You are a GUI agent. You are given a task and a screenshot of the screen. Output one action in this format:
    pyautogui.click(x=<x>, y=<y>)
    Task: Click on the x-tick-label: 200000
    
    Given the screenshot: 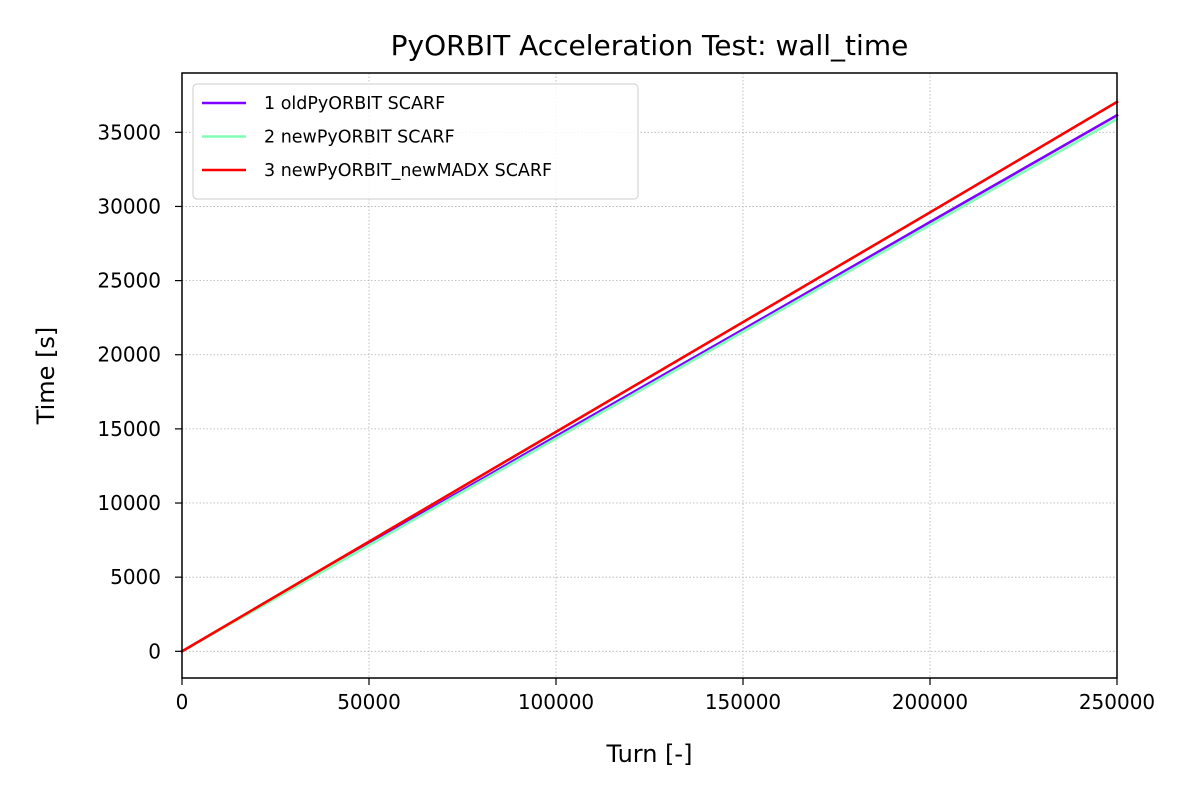 What is the action you would take?
    pyautogui.click(x=930, y=702)
    